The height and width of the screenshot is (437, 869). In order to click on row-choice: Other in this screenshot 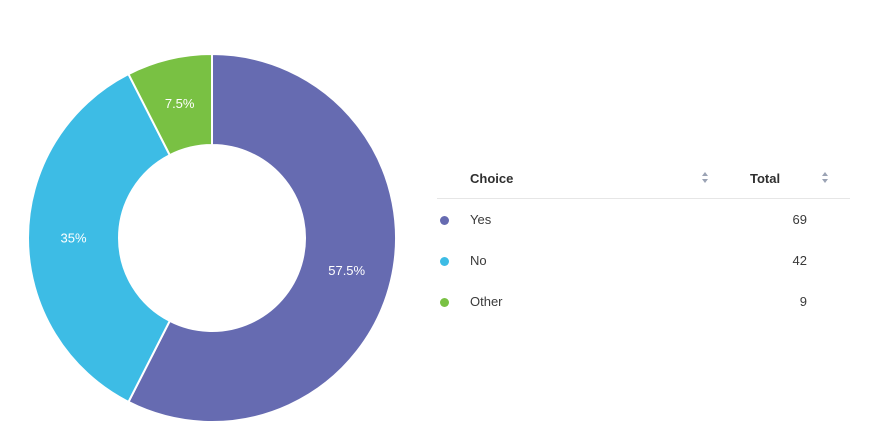, I will do `click(486, 301)`.